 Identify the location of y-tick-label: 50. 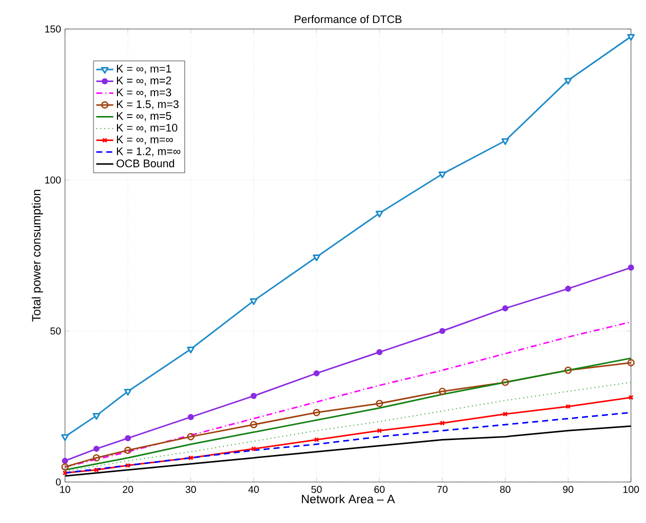
(55, 331).